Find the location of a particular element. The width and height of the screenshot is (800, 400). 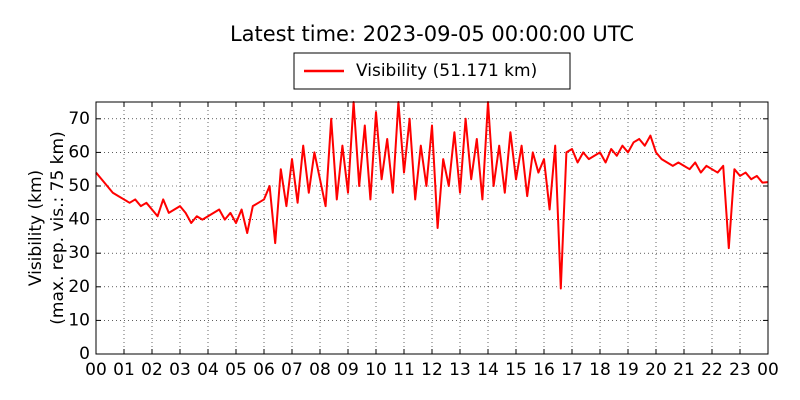

x-tick-label: 21 is located at coordinates (684, 370).